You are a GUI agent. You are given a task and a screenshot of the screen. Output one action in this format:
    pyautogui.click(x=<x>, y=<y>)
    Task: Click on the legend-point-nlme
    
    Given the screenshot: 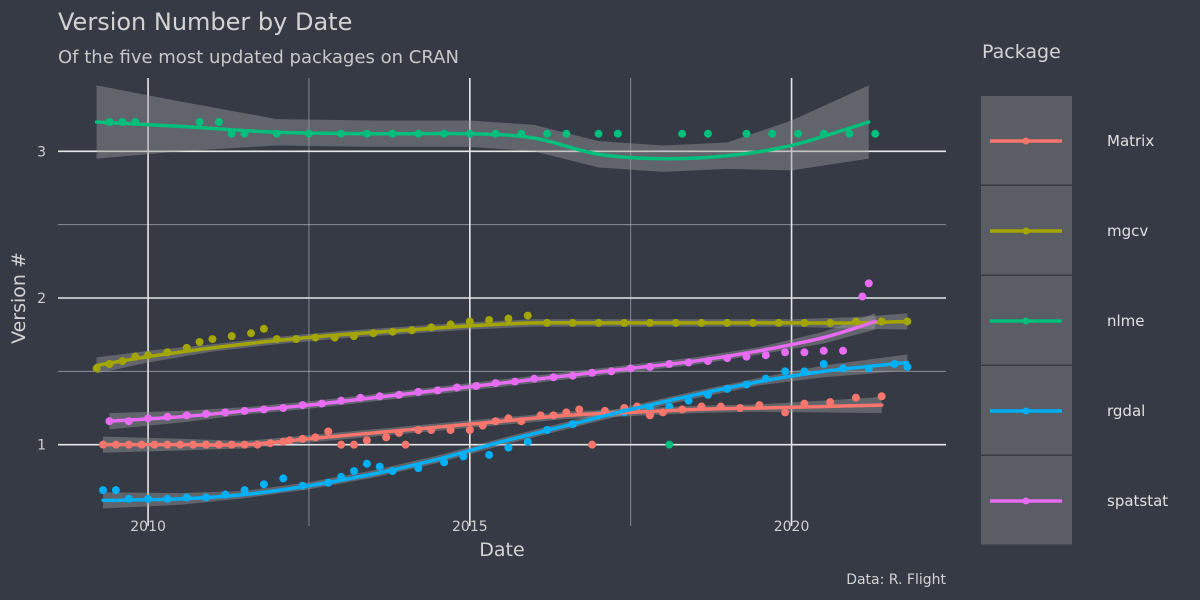 What is the action you would take?
    pyautogui.click(x=1026, y=321)
    